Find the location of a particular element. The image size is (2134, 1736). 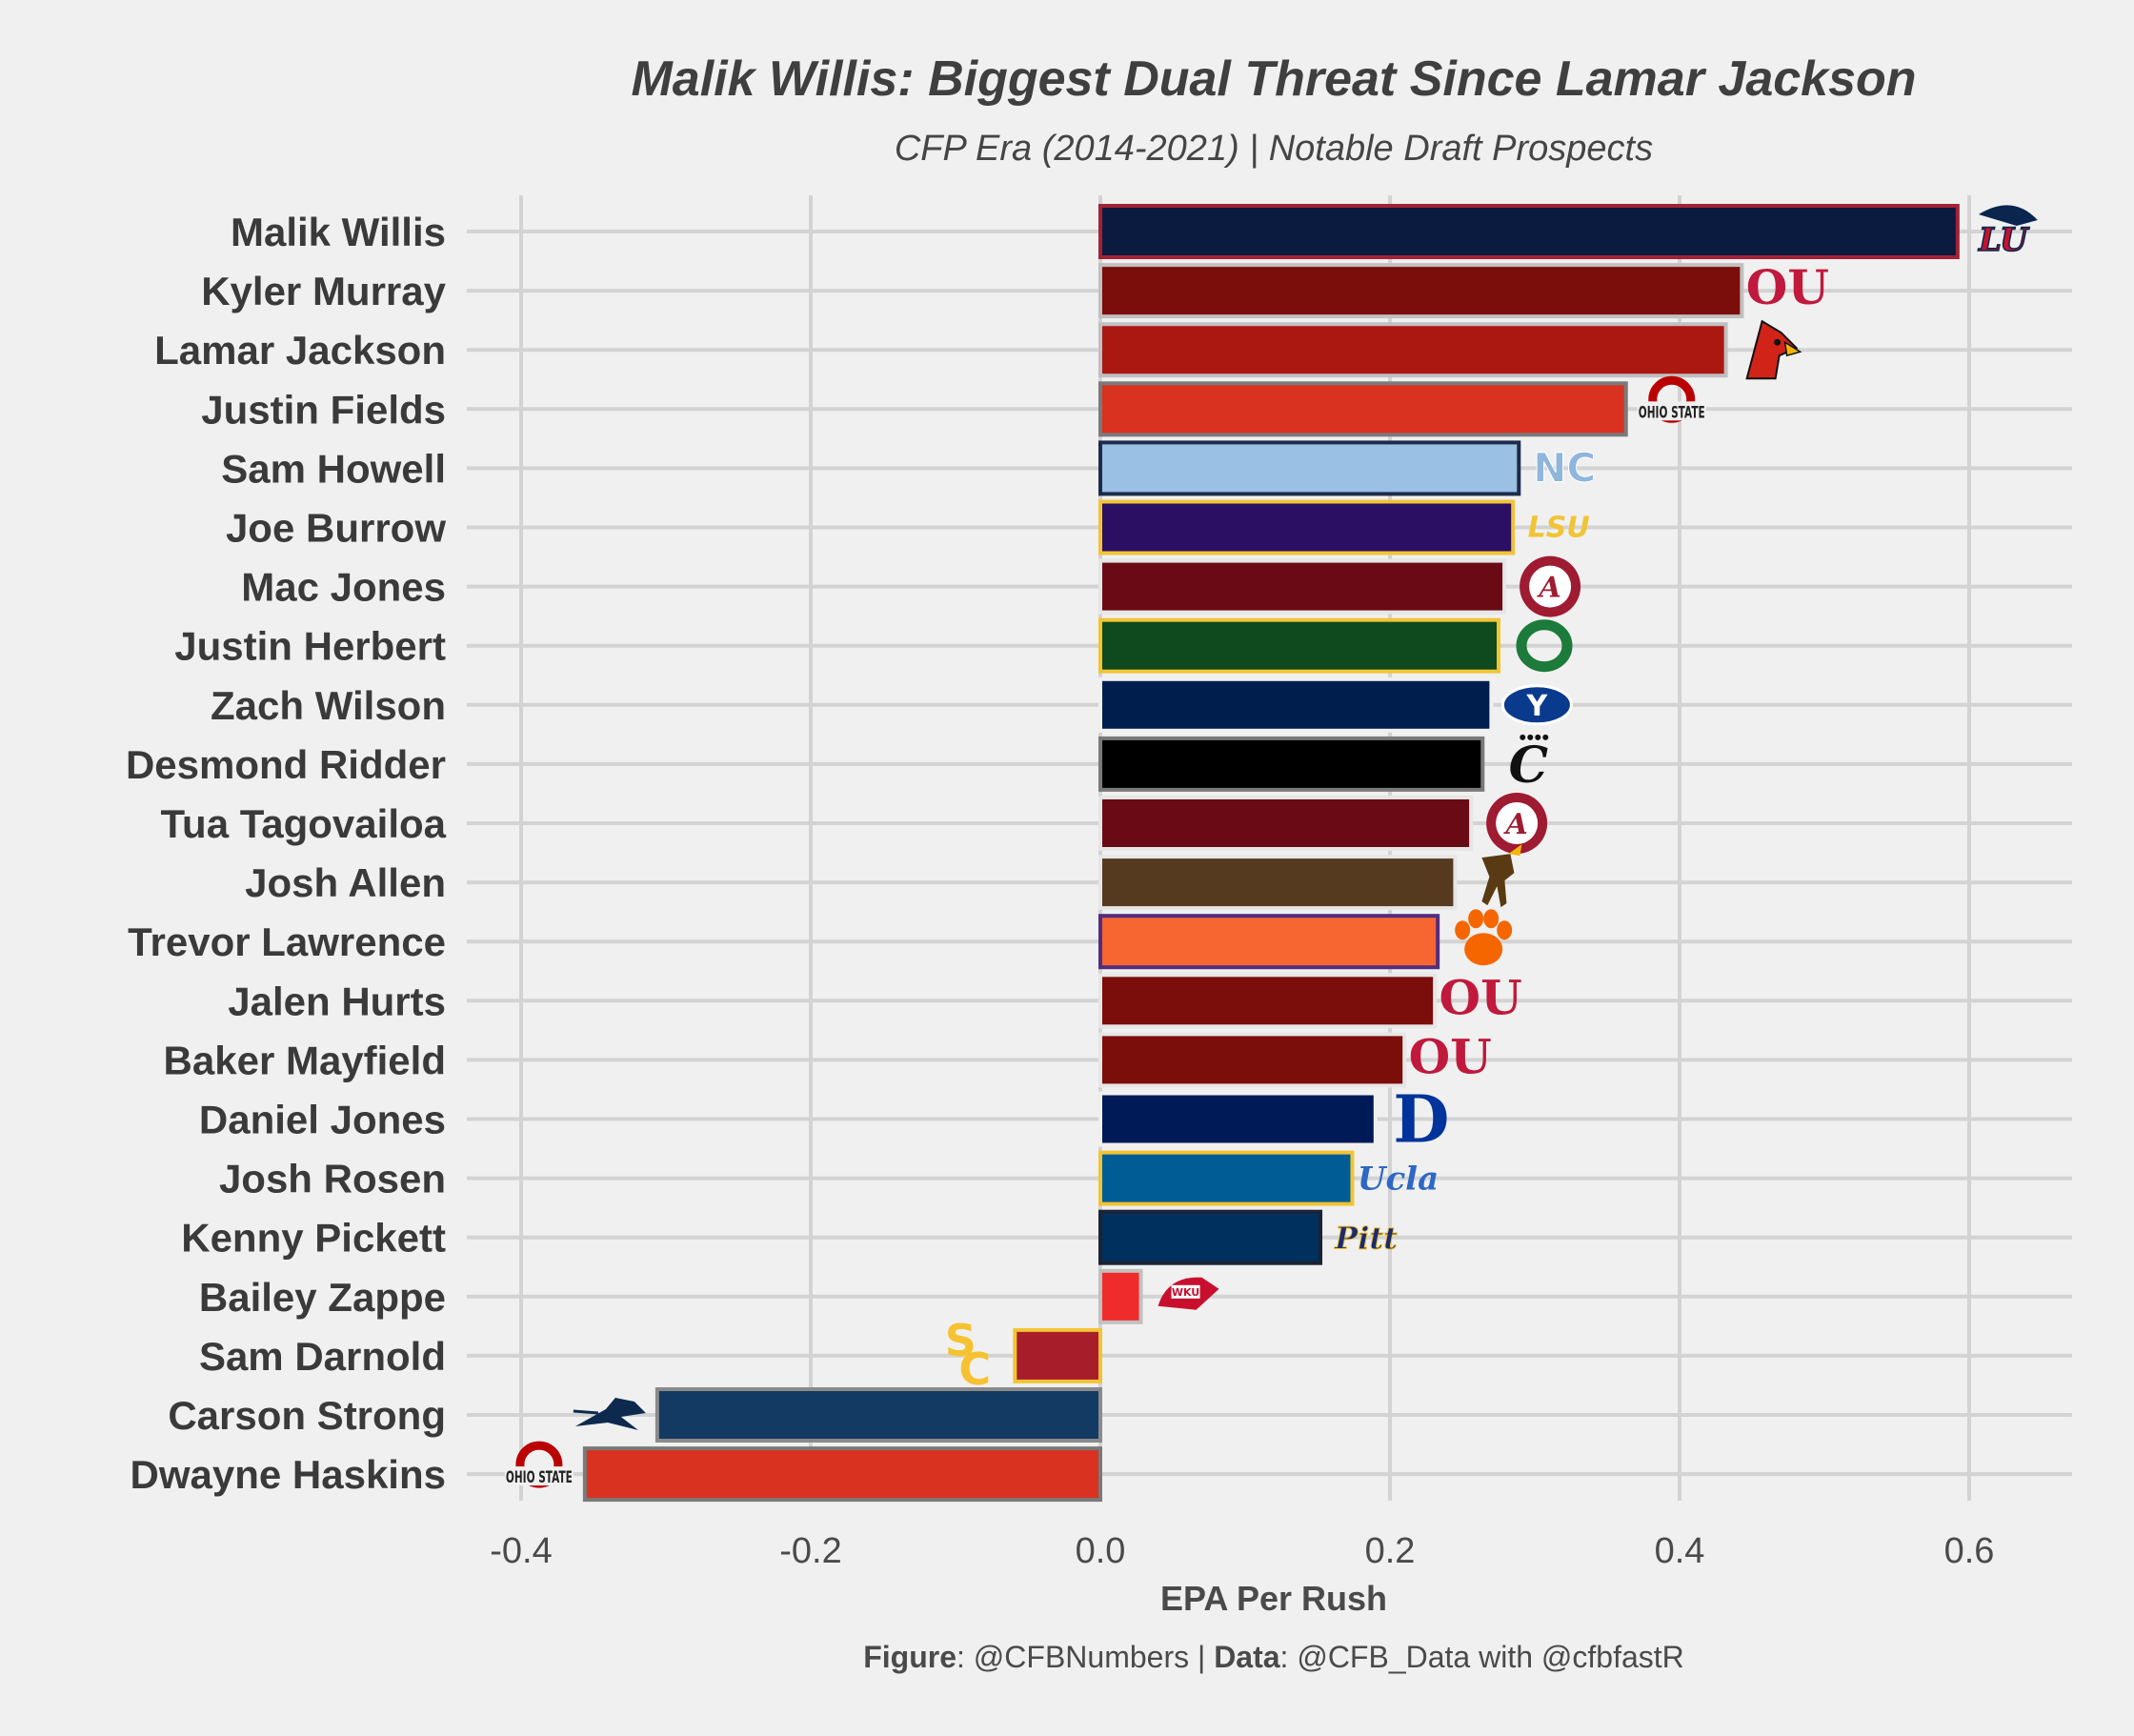

svg-text: D is located at coordinates (1421, 1120).